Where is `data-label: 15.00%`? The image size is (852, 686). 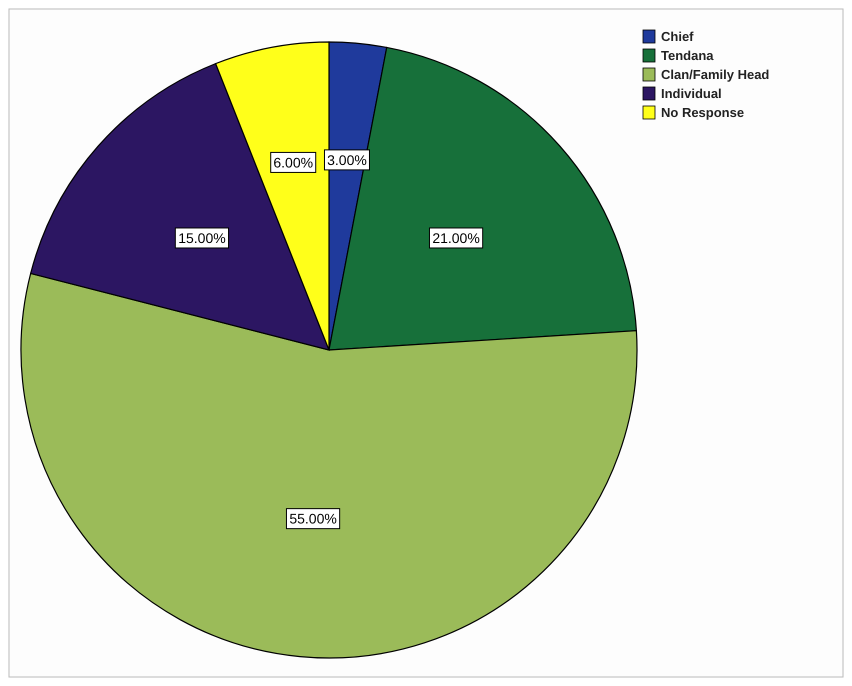
data-label: 15.00% is located at coordinates (202, 238).